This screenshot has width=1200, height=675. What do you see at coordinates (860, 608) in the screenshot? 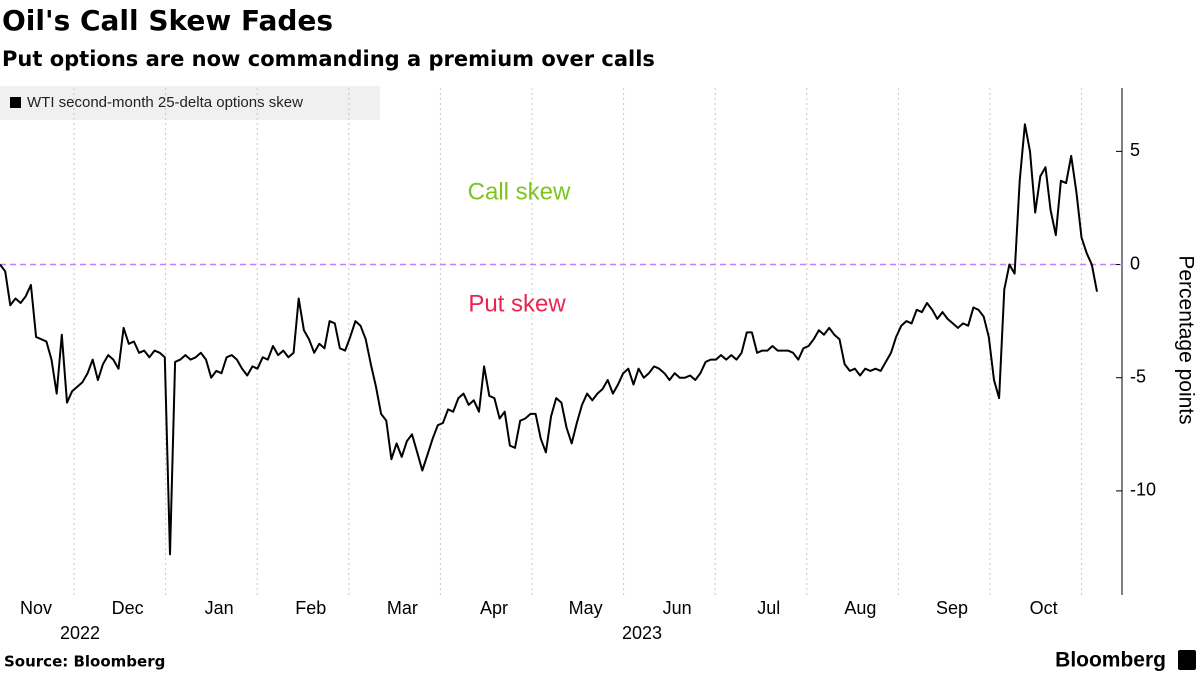
I see `x-tick-label: Aug` at bounding box center [860, 608].